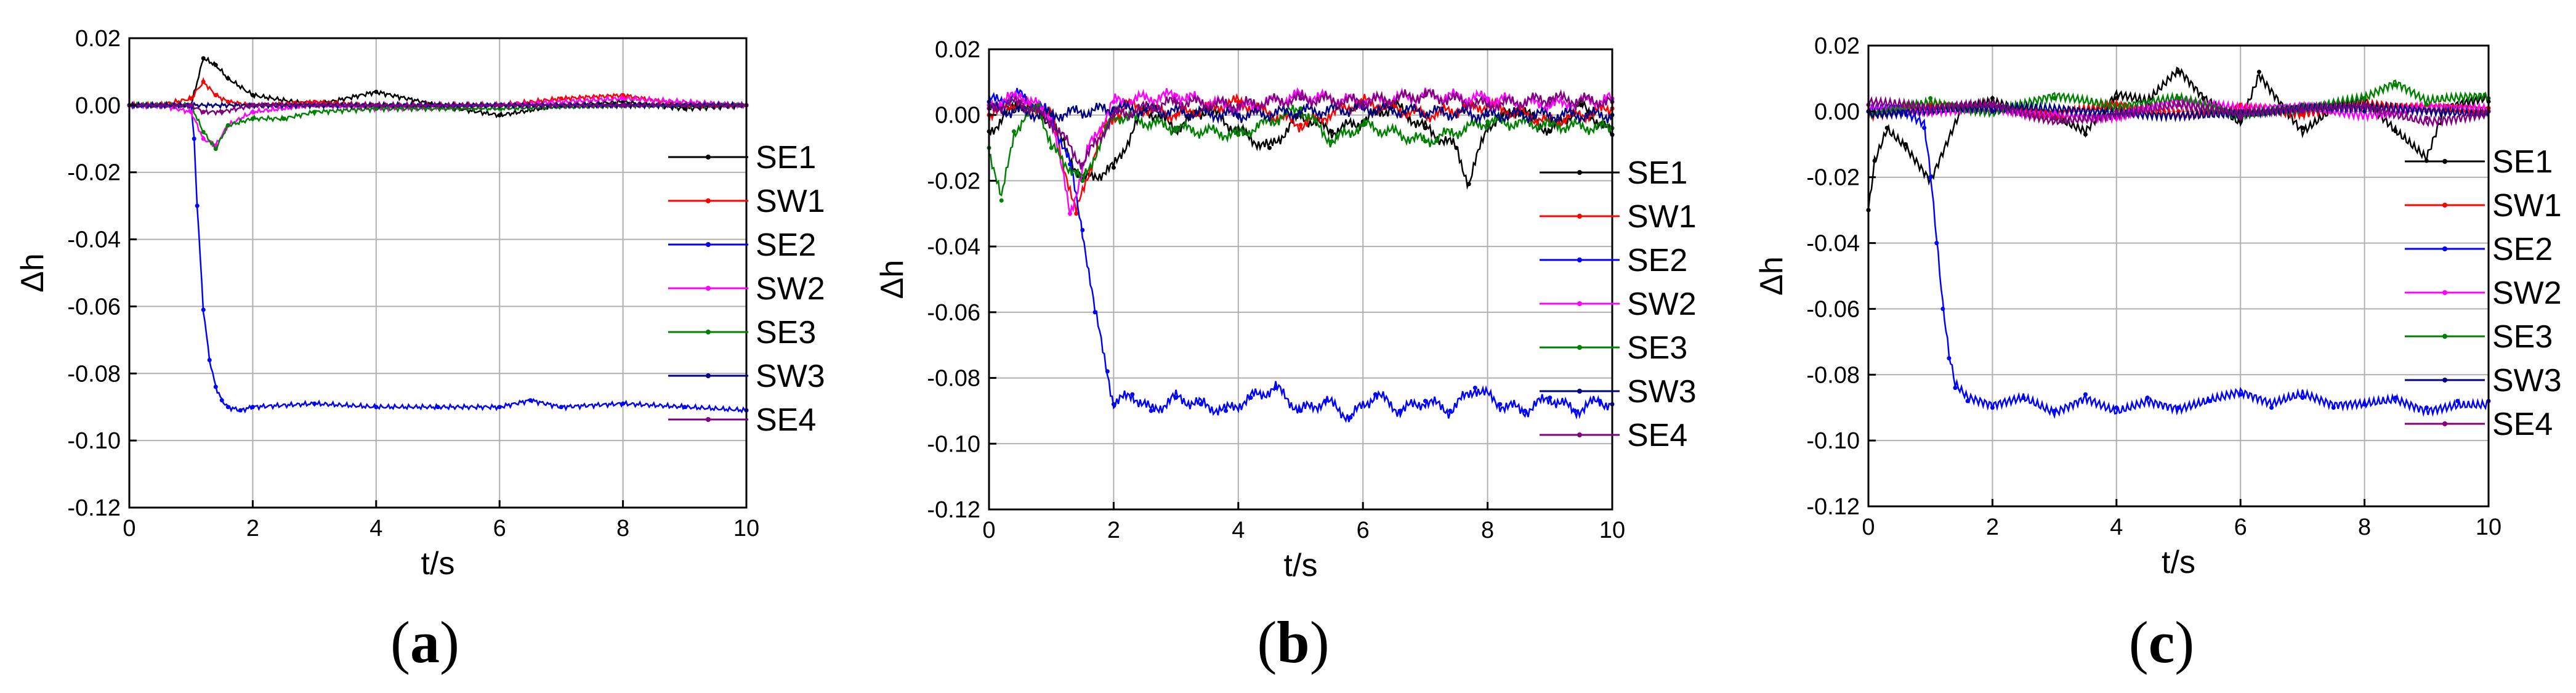  Describe the element at coordinates (2444, 205) in the screenshot. I see `legend-marker-SW1` at that location.